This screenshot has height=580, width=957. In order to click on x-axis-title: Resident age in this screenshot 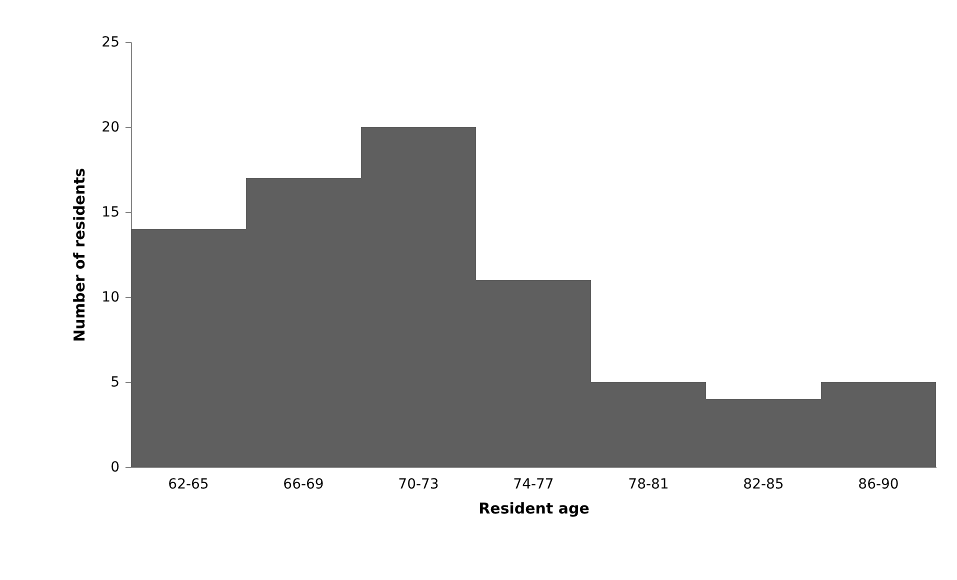, I will do `click(534, 509)`.